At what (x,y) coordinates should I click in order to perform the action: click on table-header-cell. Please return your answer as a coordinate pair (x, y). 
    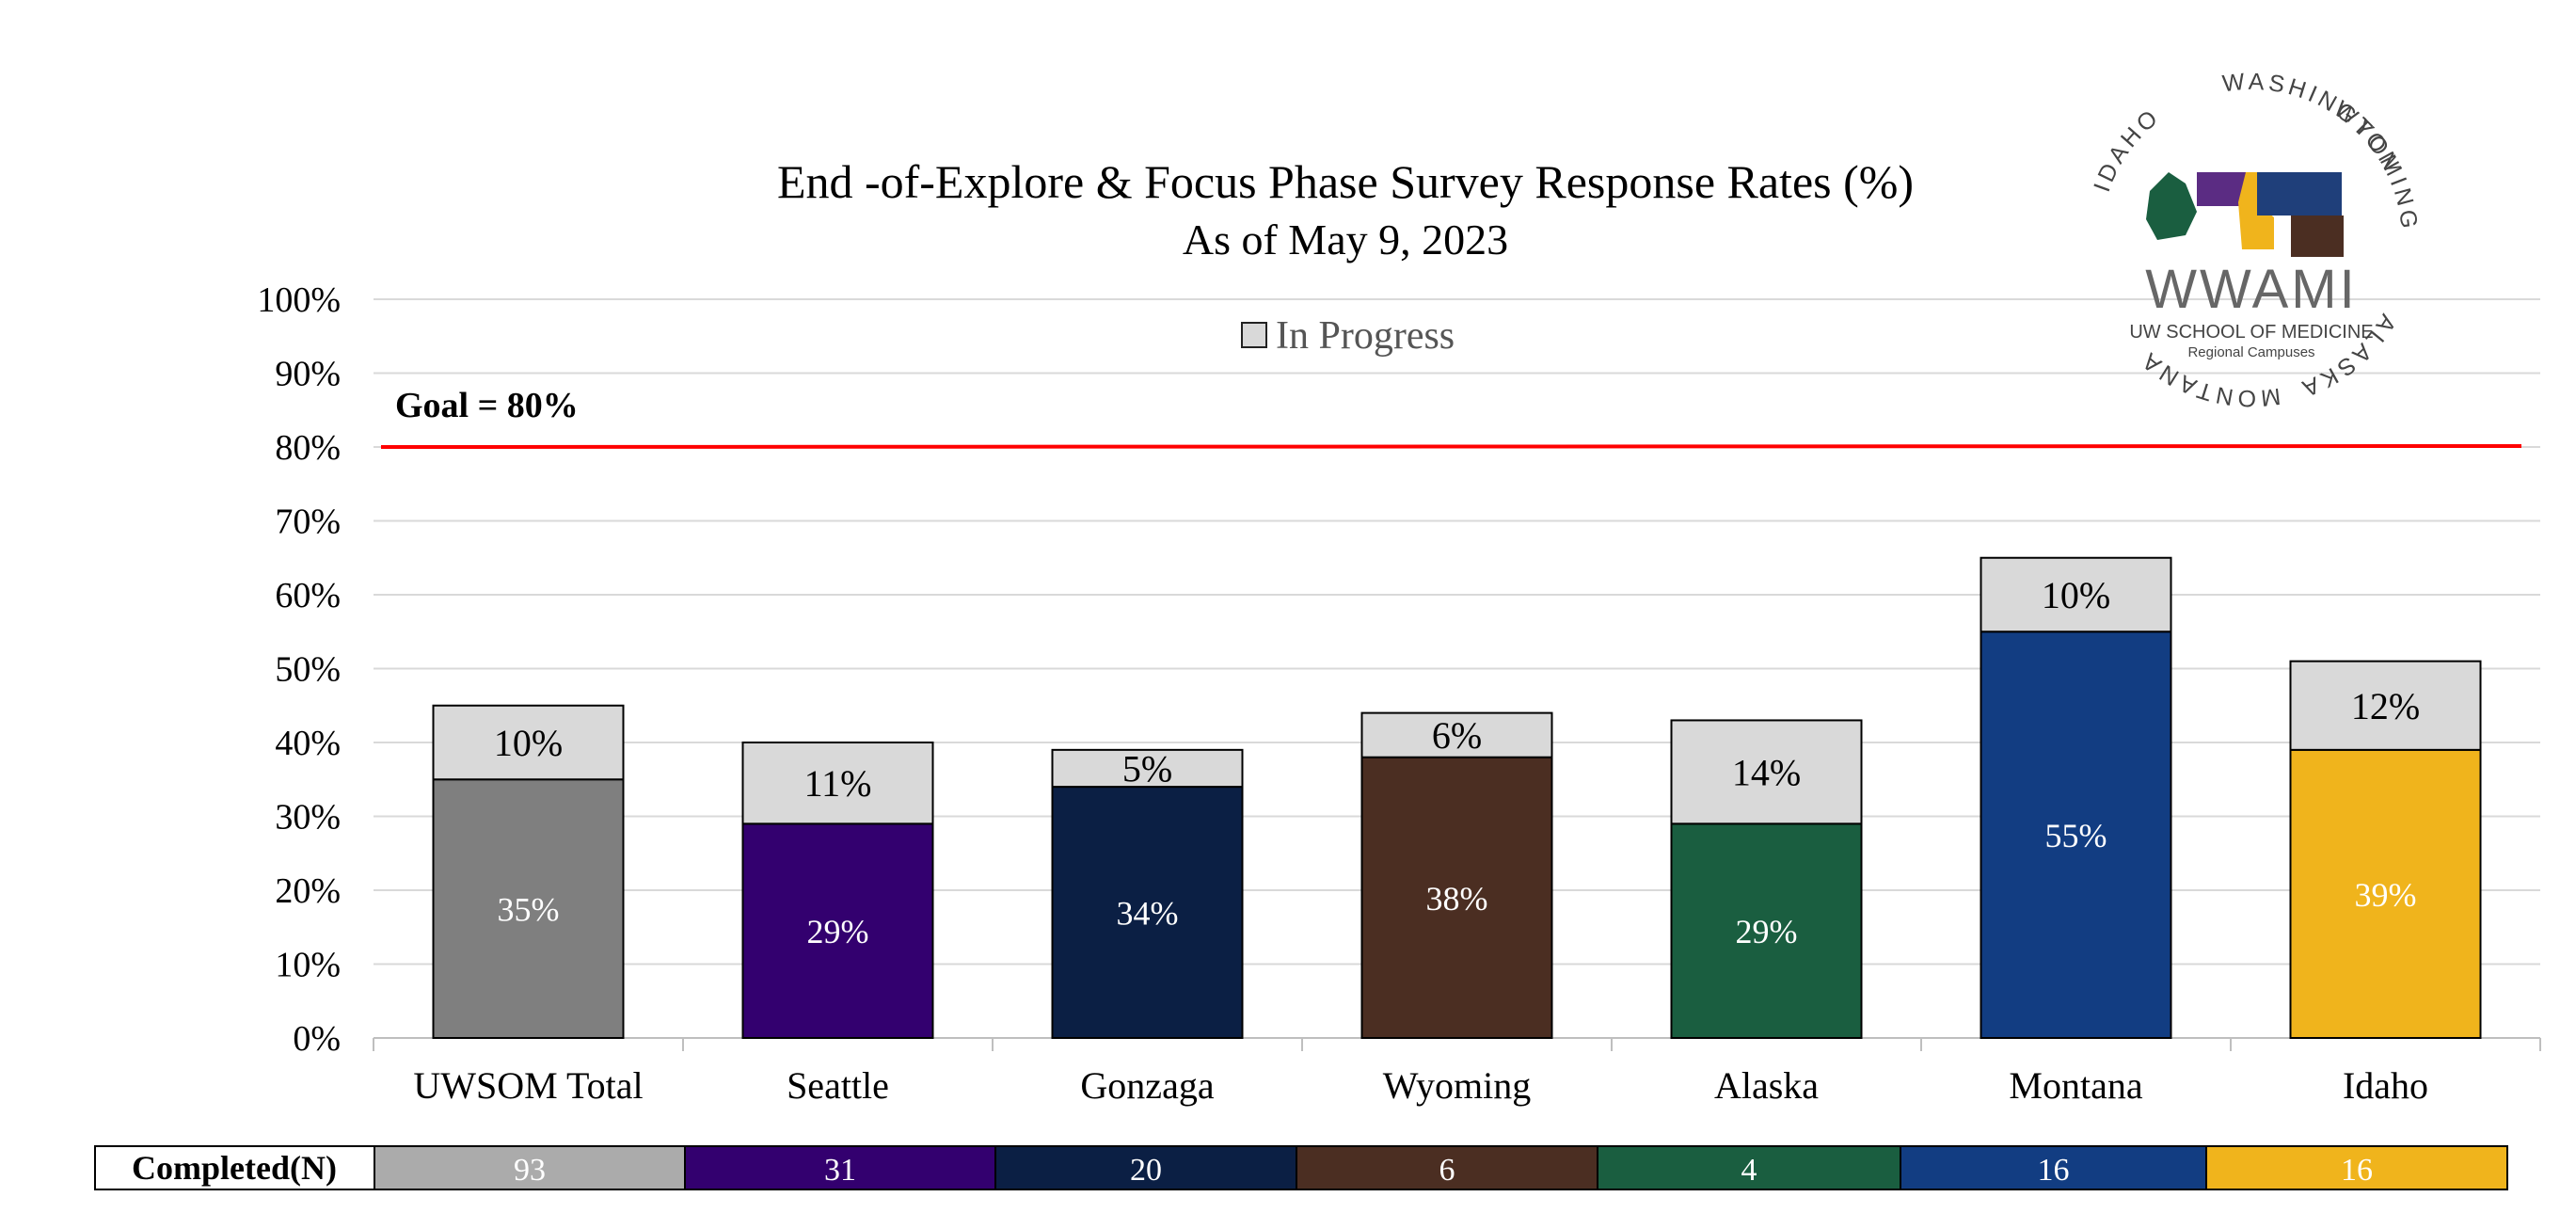
    Looking at the image, I should click on (235, 1167).